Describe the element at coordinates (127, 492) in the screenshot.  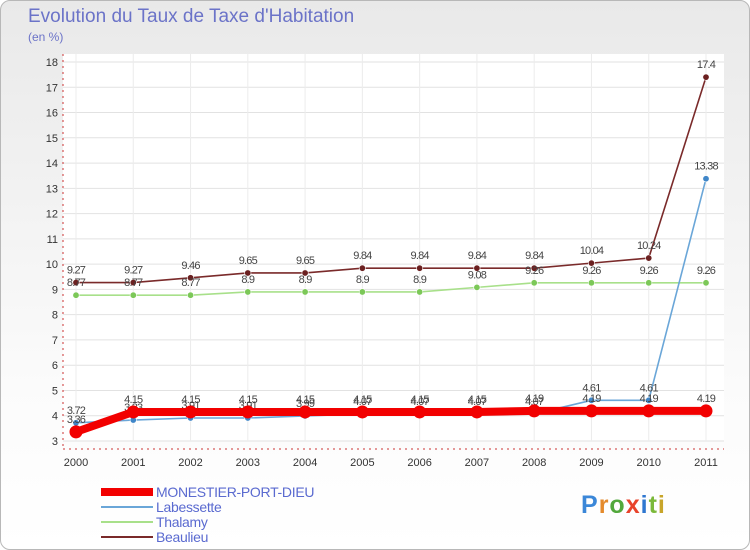
I see `legend-swatch-monestier` at that location.